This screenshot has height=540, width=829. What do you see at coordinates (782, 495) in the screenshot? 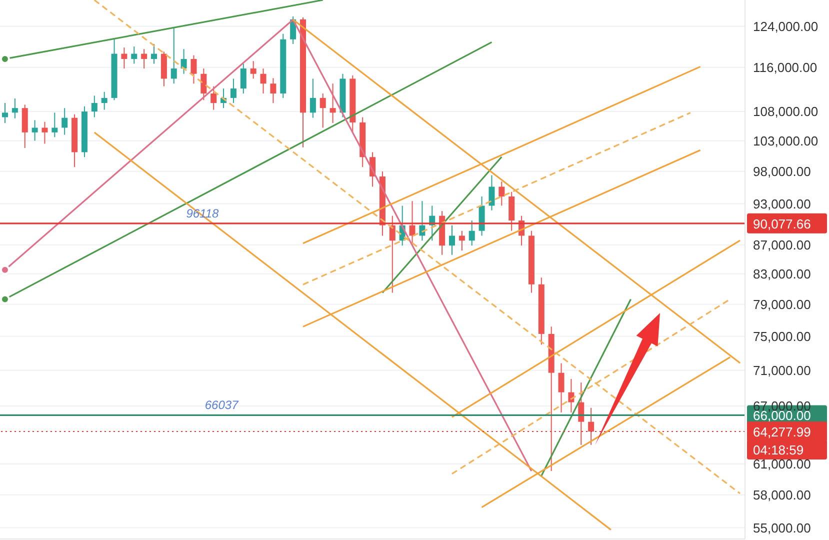
I see `y-tick-label: 58,000.00` at bounding box center [782, 495].